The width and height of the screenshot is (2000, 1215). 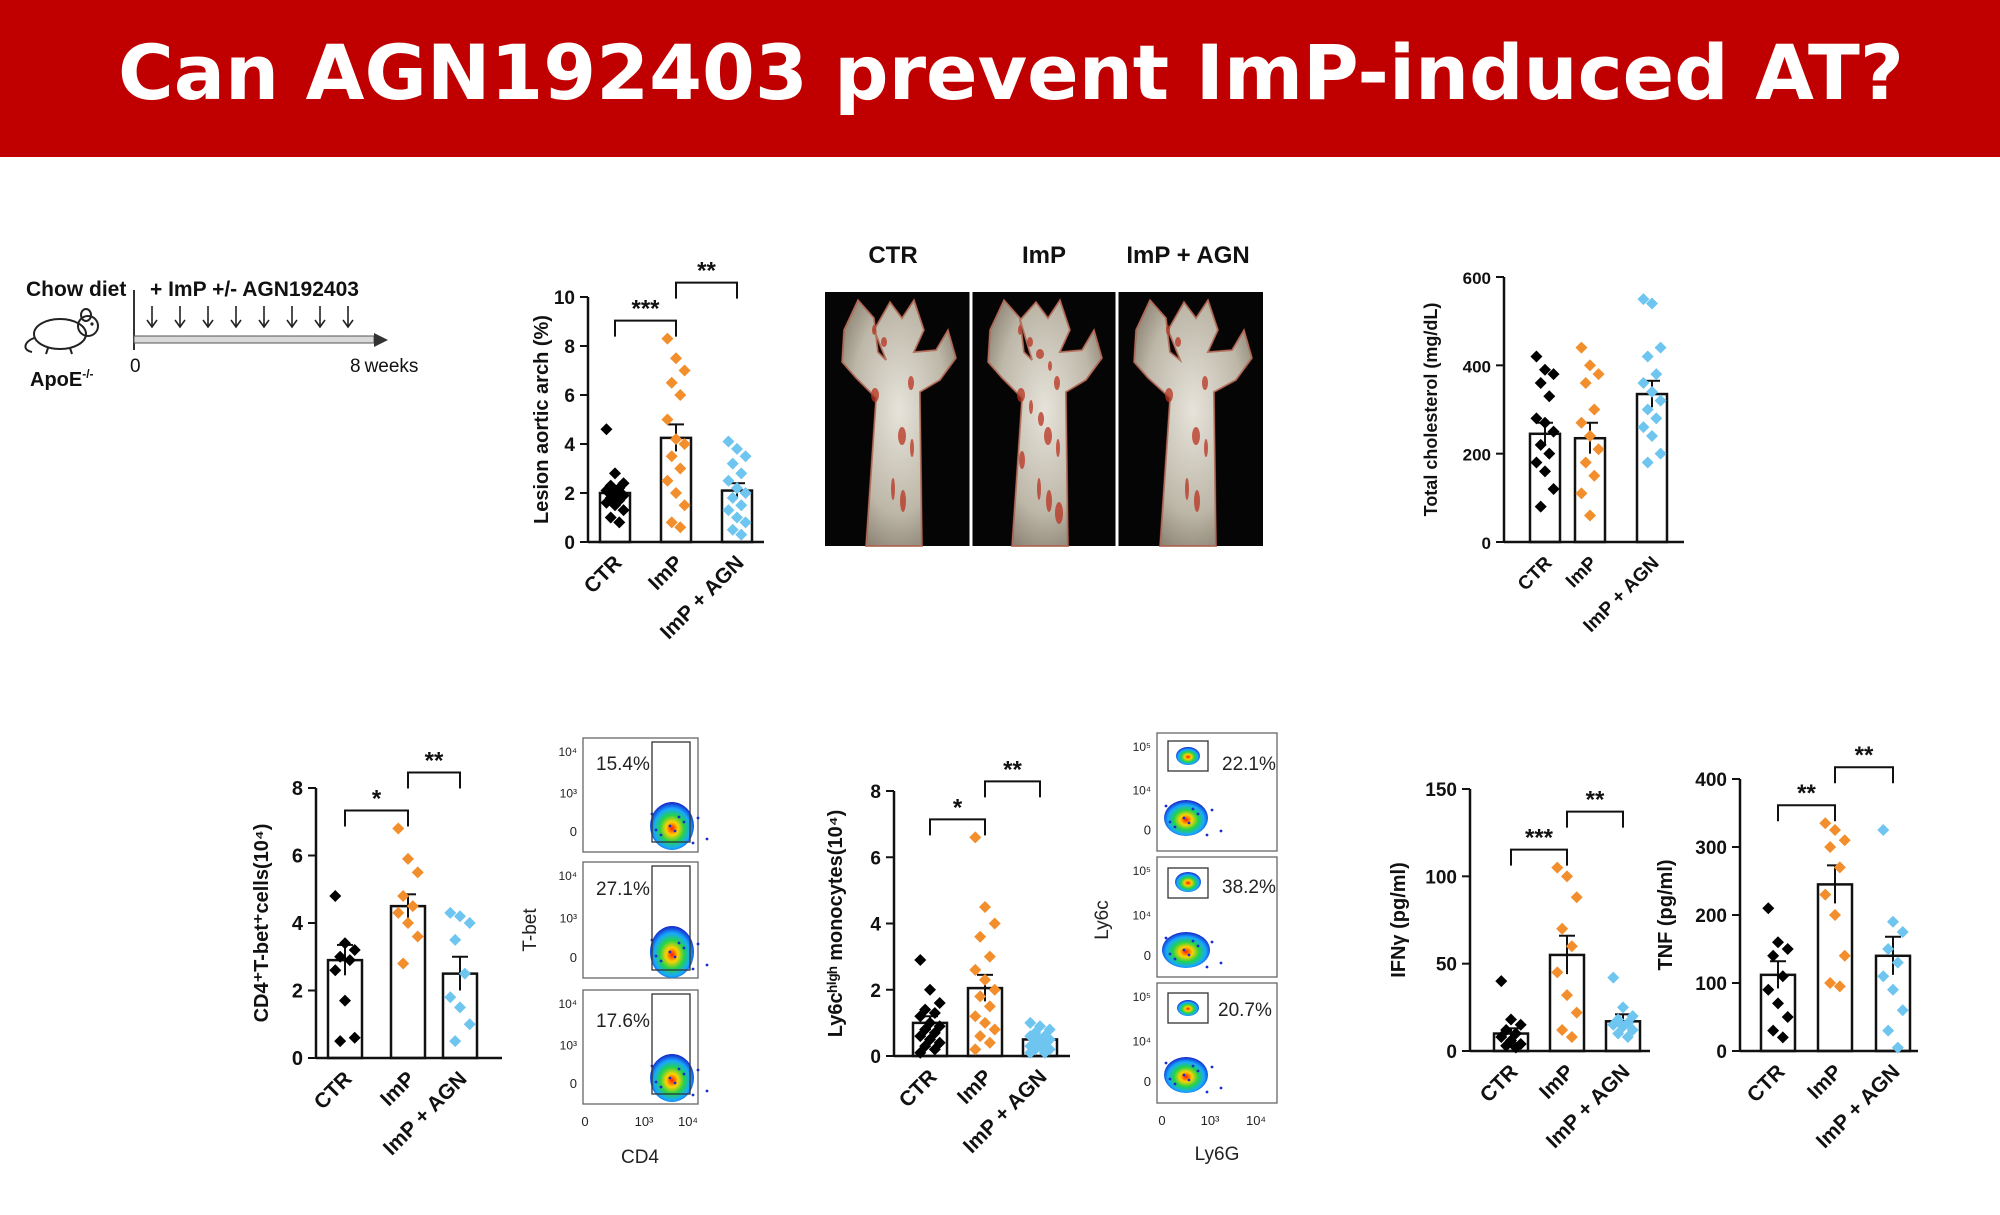 What do you see at coordinates (1711, 916) in the screenshot?
I see `y-tick-label: 200` at bounding box center [1711, 916].